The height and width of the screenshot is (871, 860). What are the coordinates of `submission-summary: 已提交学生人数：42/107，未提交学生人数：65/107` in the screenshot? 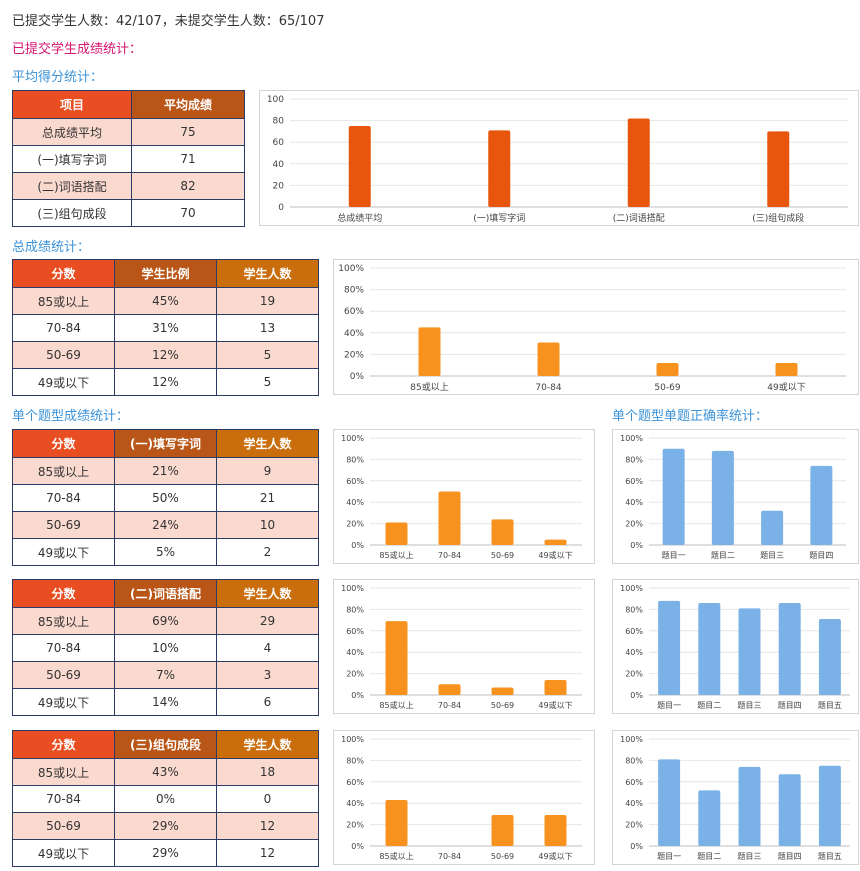 It's located at (168, 21).